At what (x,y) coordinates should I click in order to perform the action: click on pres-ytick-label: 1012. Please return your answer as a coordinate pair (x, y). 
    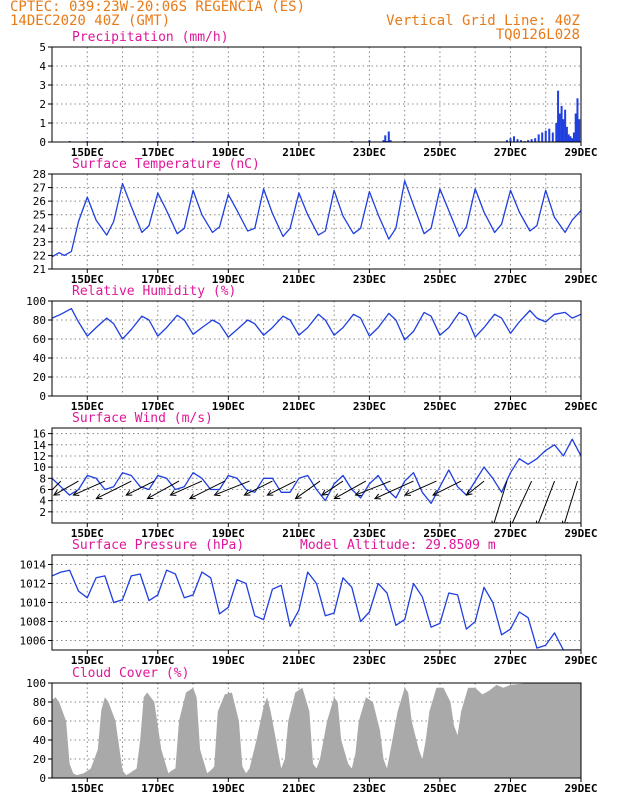
    Looking at the image, I should click on (33, 584).